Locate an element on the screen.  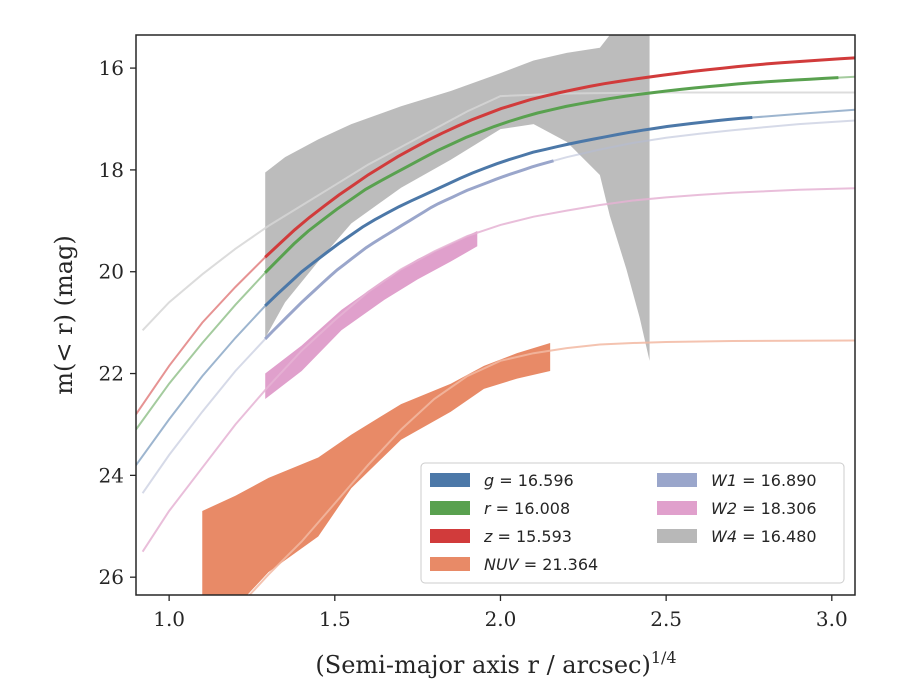
x-axis-label-exponent: 1/4 is located at coordinates (664, 657).